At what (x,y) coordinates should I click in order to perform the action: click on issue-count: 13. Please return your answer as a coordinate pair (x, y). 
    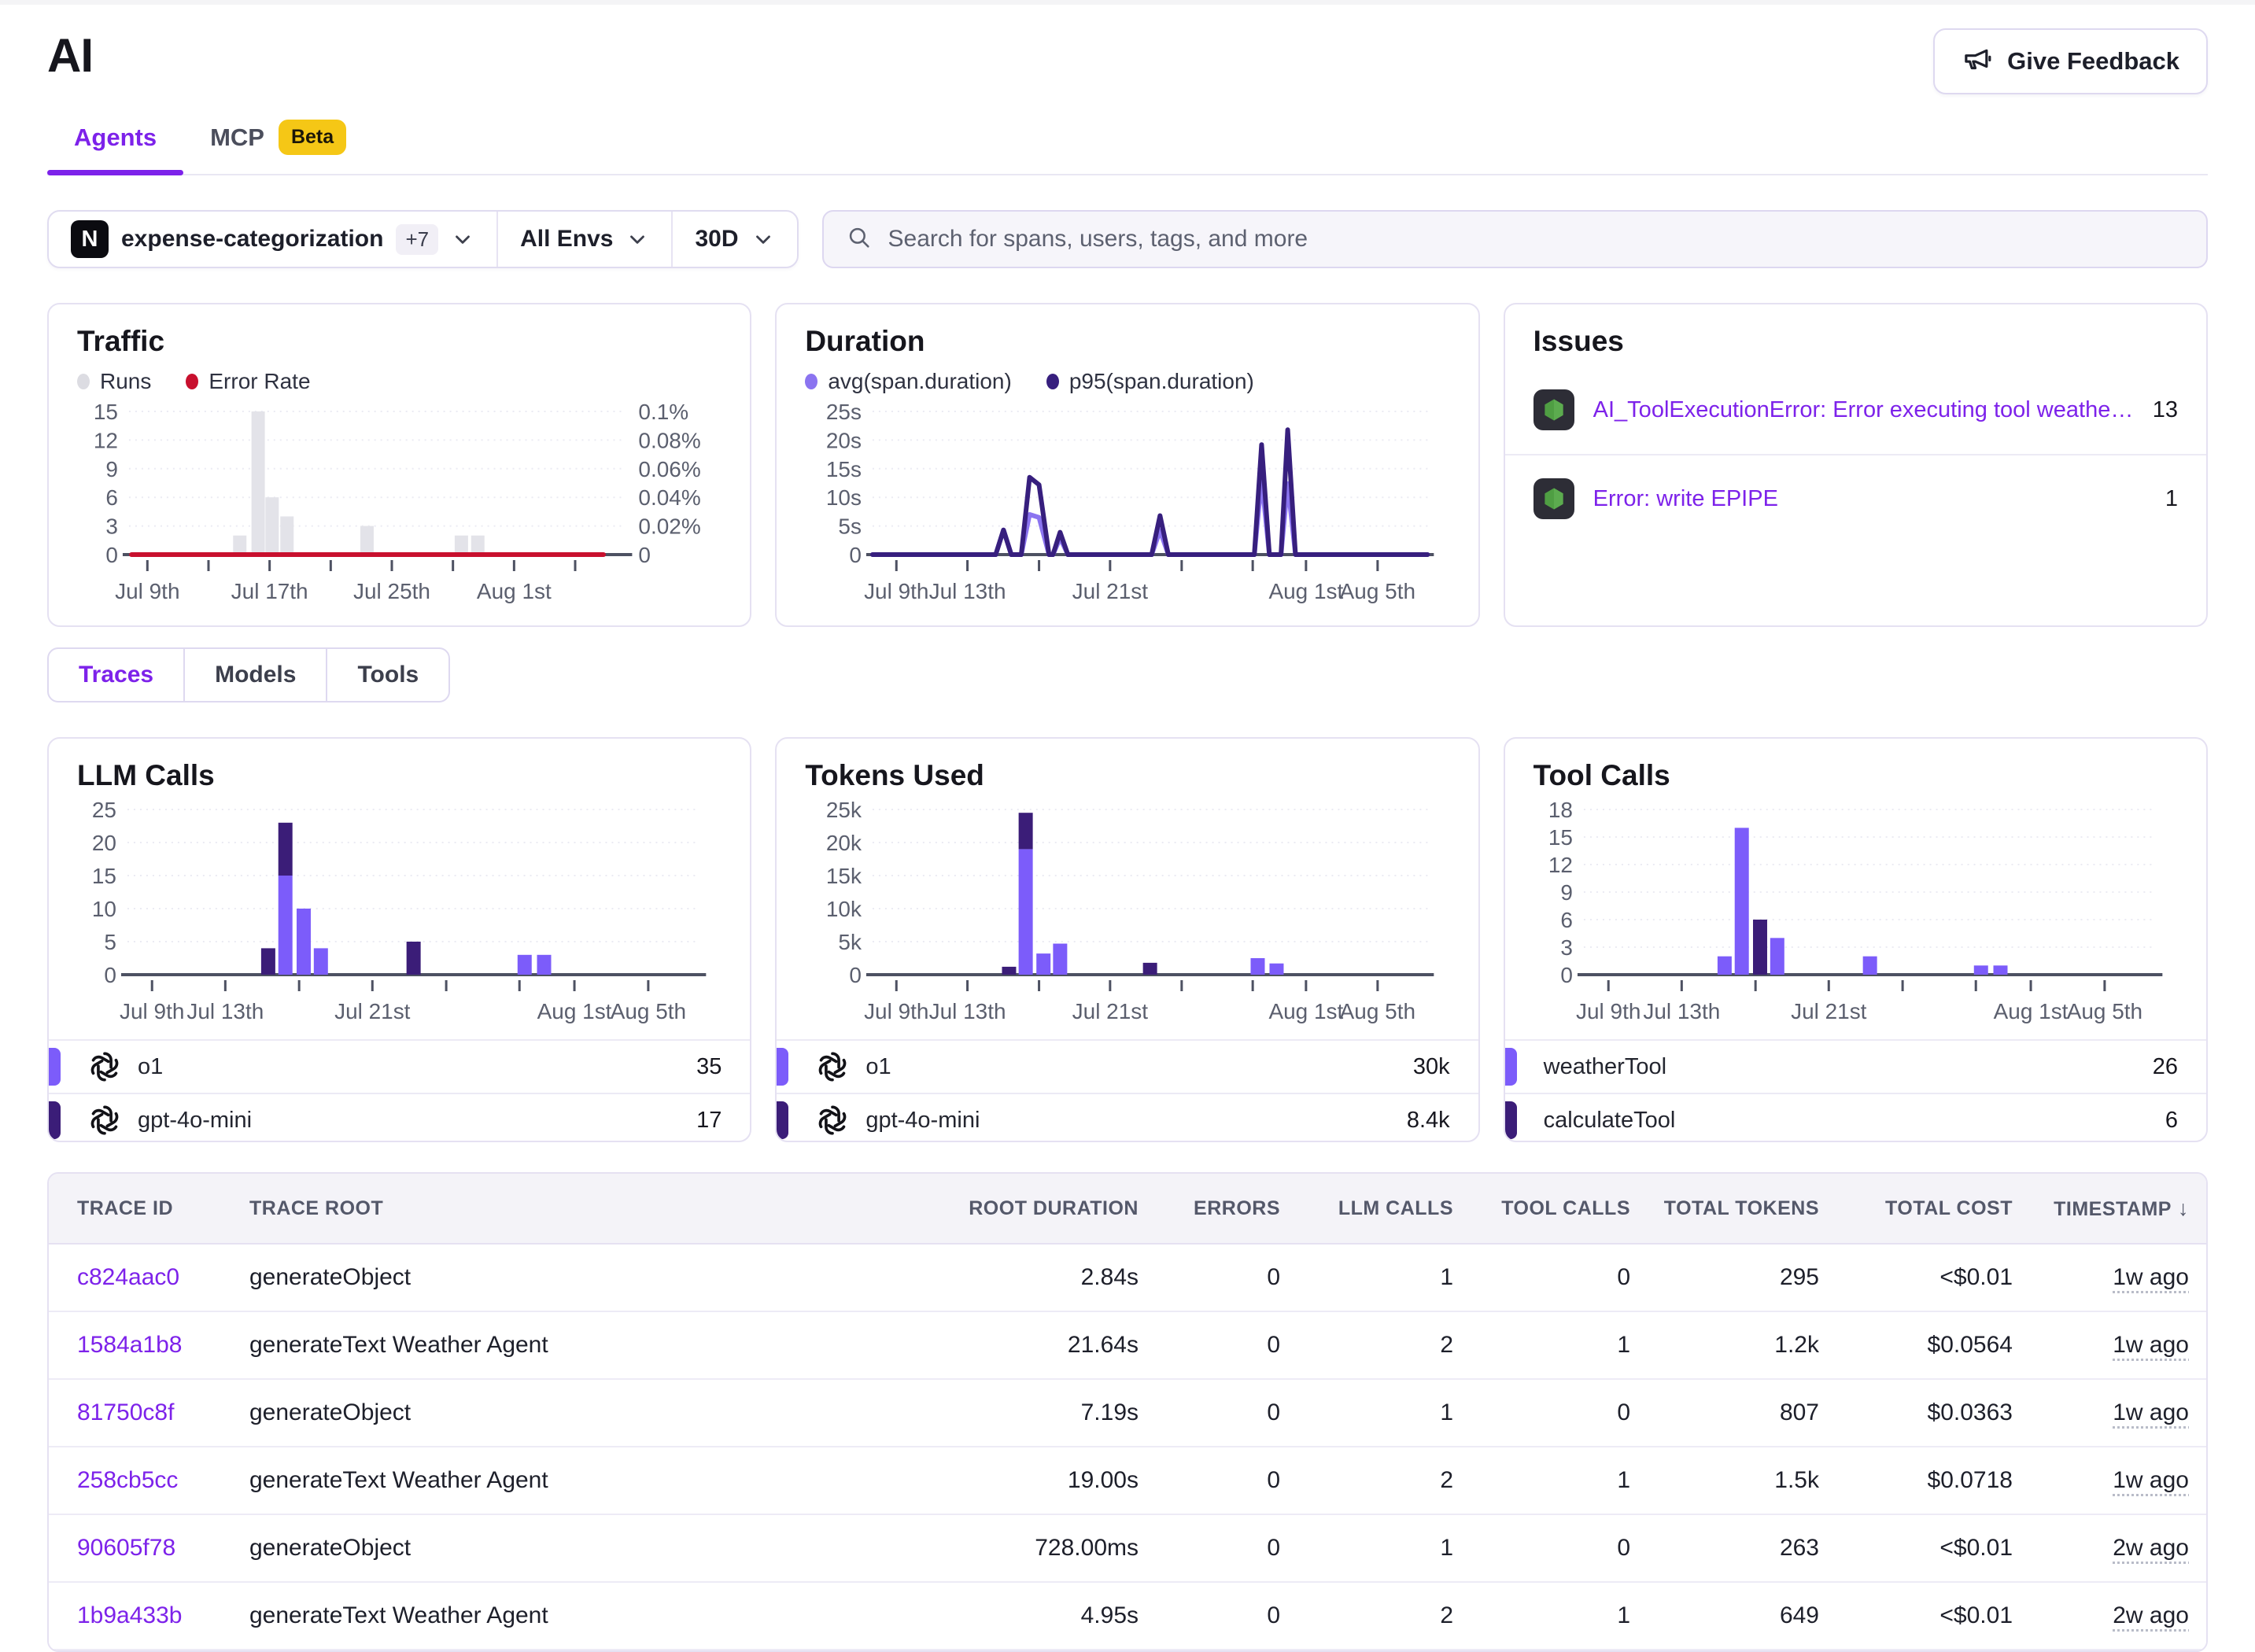
    Looking at the image, I should click on (2165, 409).